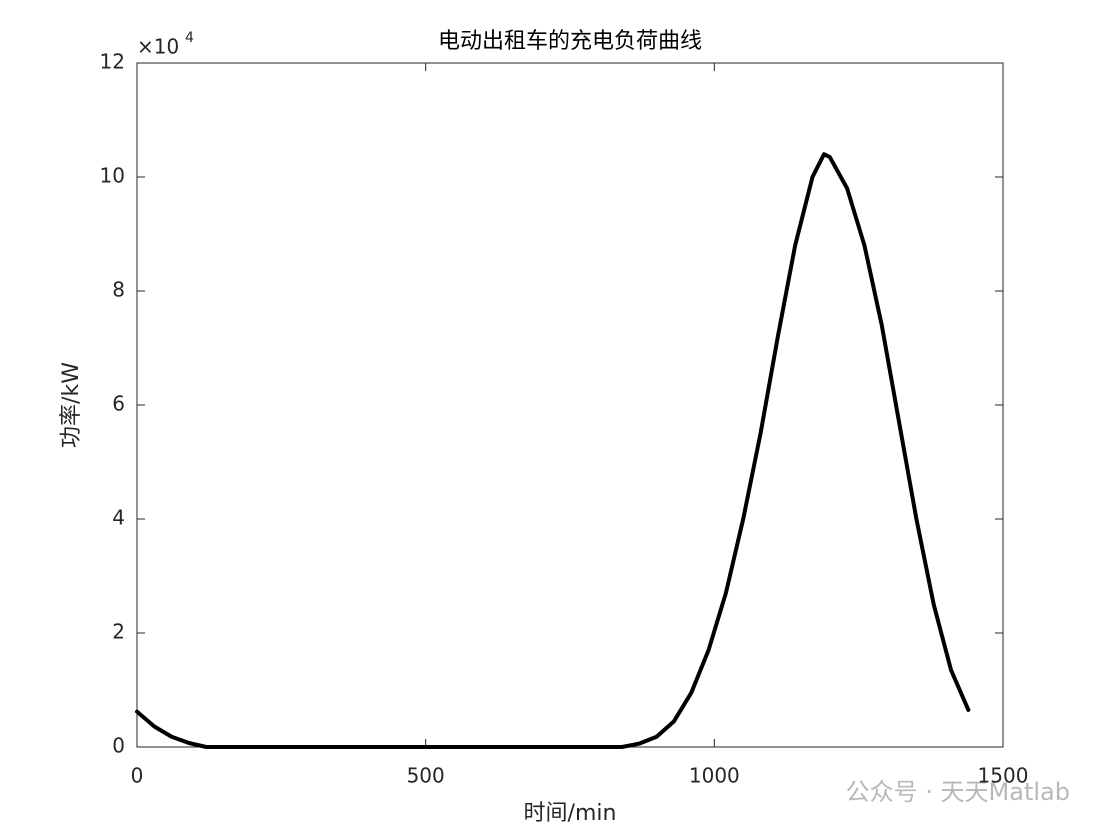 The image size is (1105, 835). What do you see at coordinates (189, 38) in the screenshot?
I see `y-scale-exponent: 4` at bounding box center [189, 38].